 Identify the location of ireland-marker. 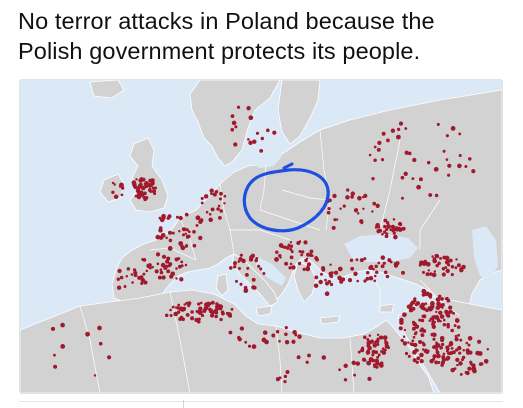
(114, 184).